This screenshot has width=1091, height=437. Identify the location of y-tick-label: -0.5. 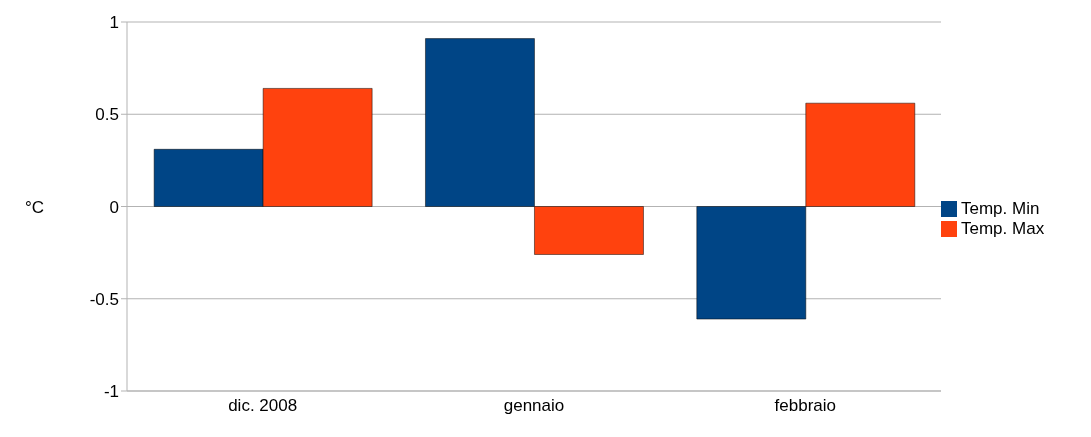
(104, 299).